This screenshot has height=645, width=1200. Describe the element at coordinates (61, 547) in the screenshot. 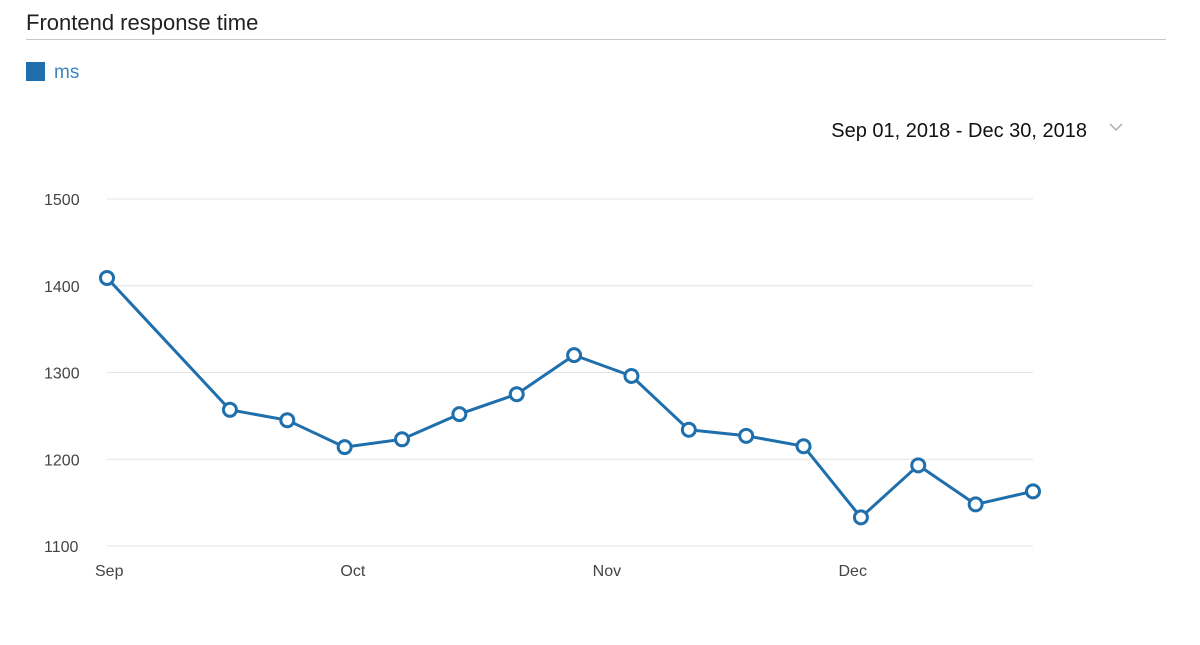

I see `y-tick-label-1100: 1100` at that location.